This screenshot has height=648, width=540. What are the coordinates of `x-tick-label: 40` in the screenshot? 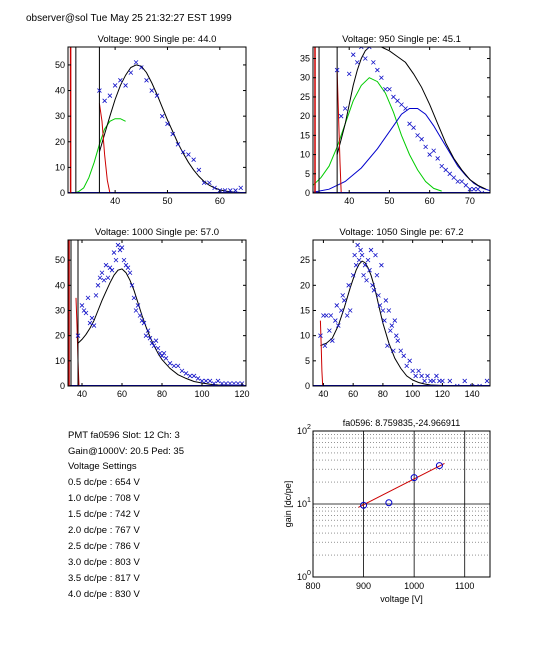 It's located at (82, 394).